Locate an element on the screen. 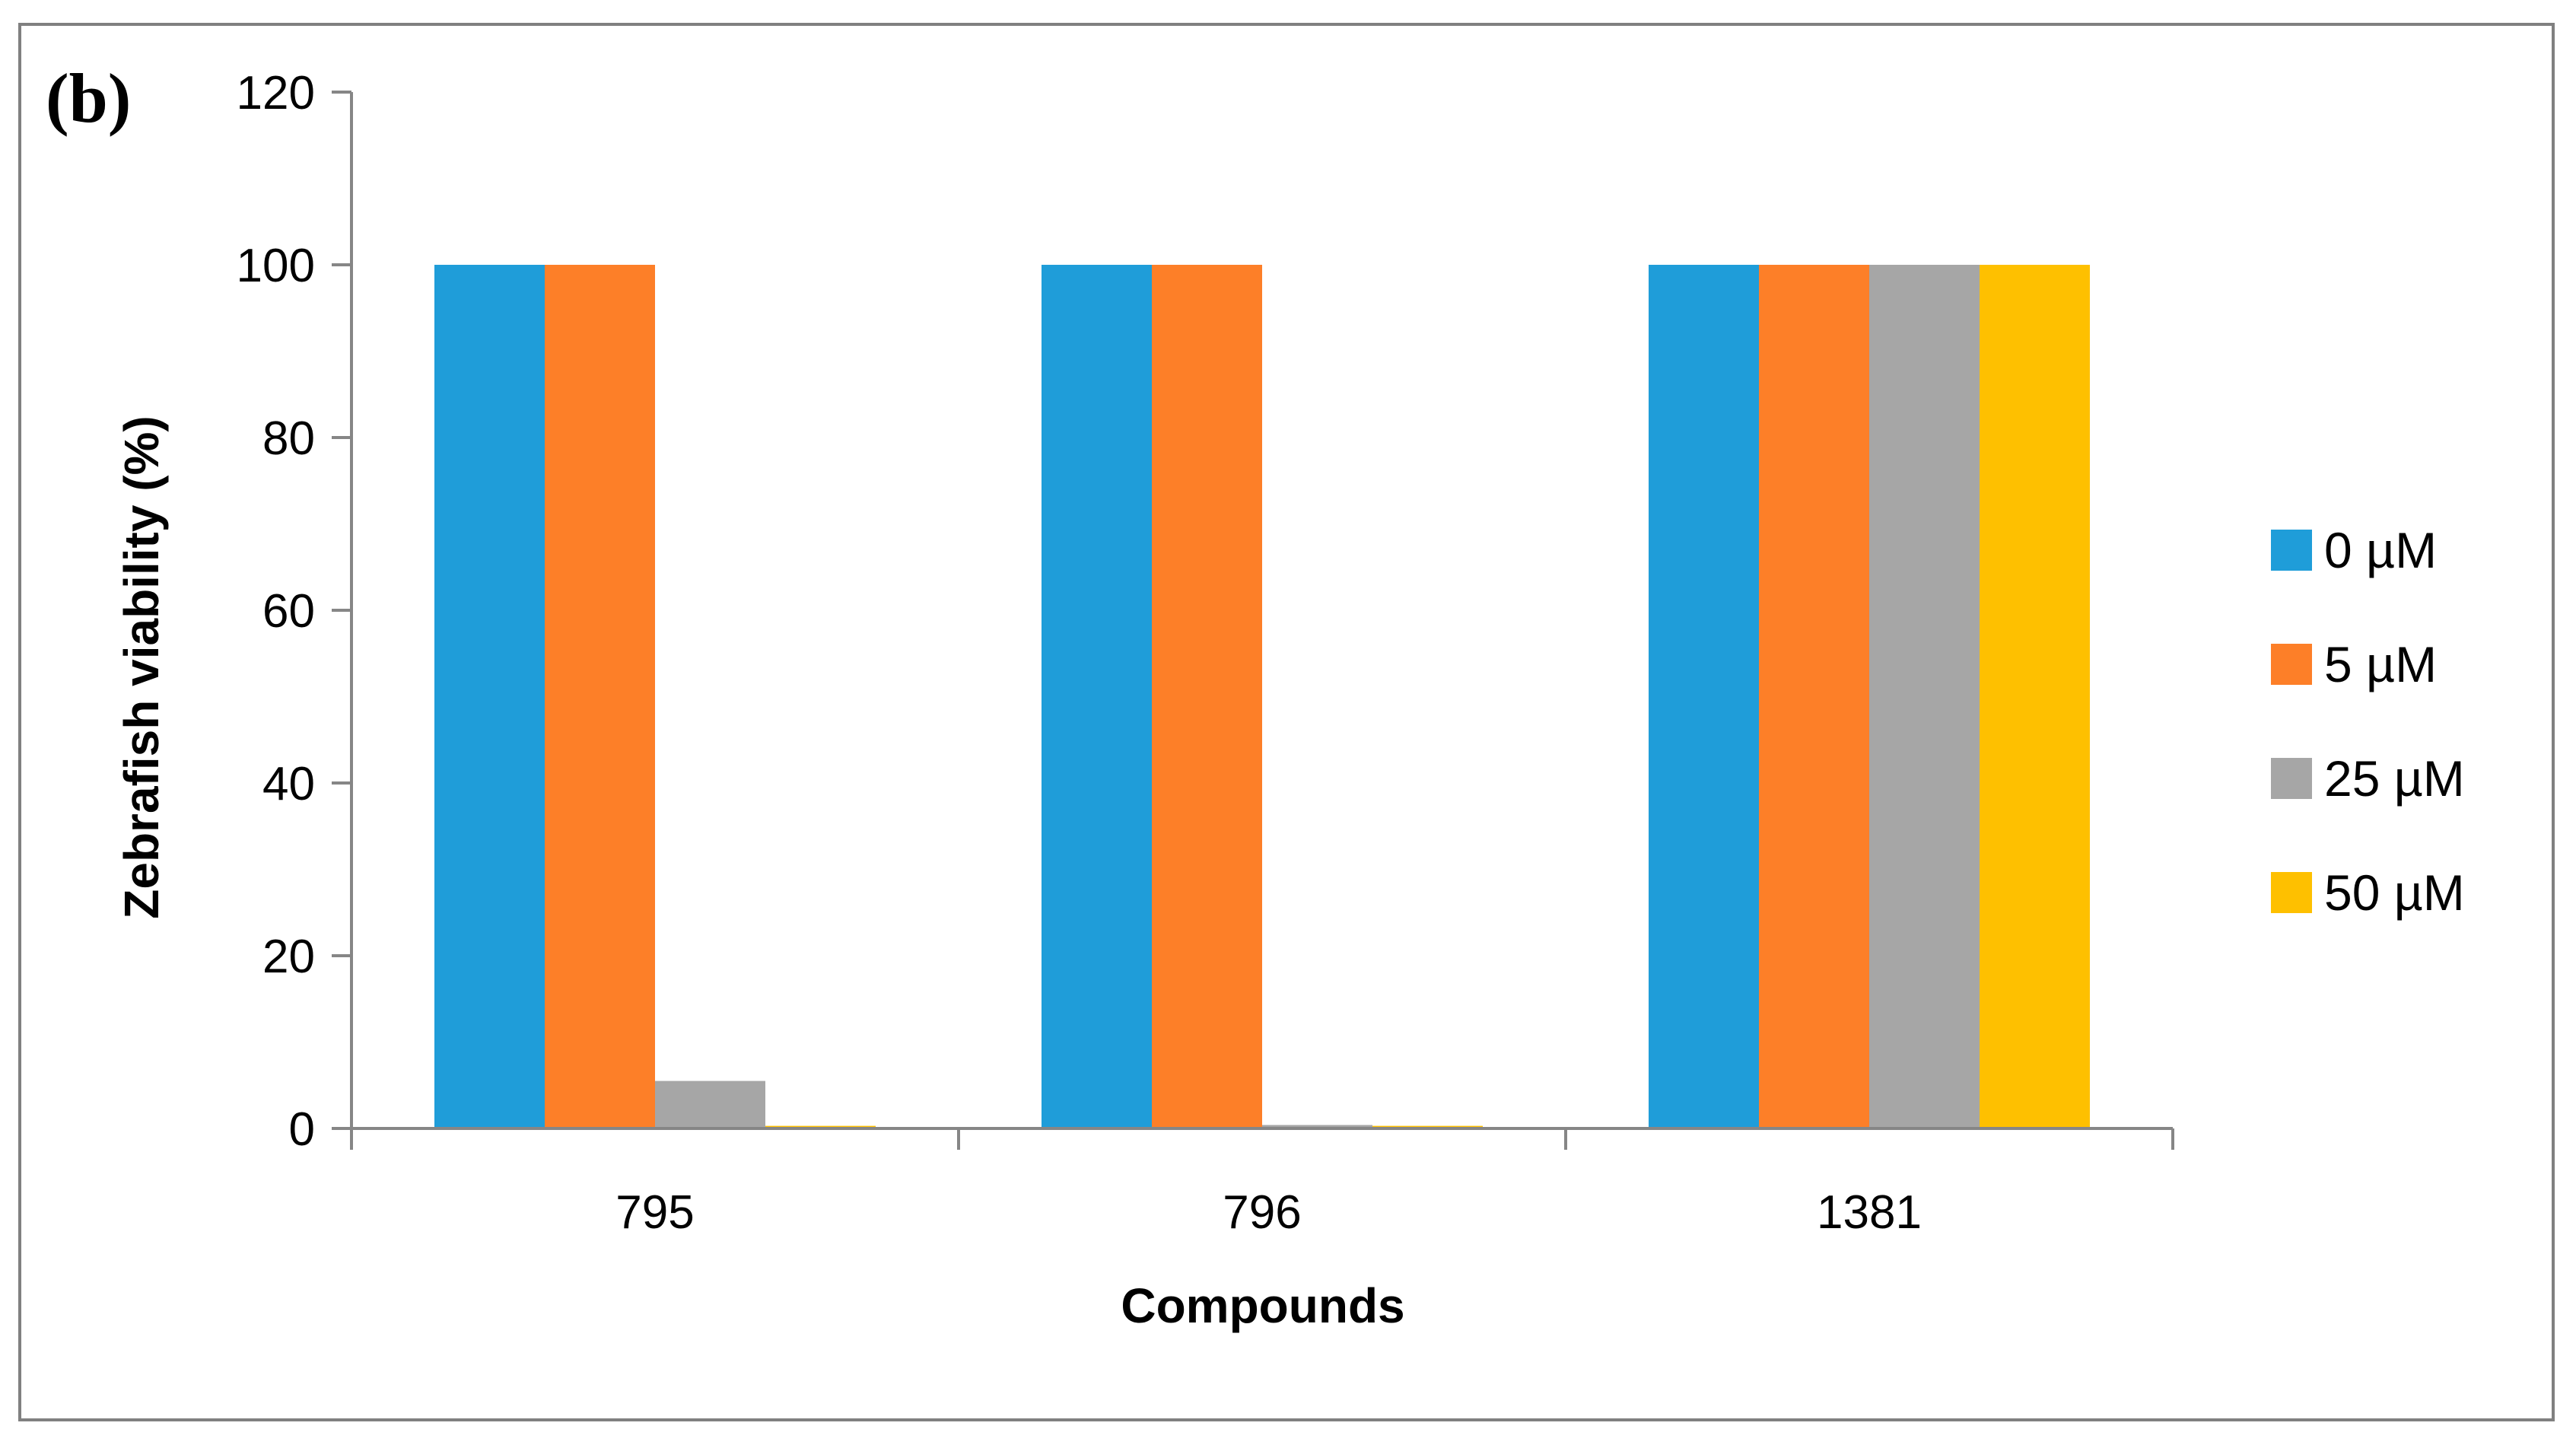 Image resolution: width=2576 pixels, height=1445 pixels. panel-label: (b) is located at coordinates (89, 98).